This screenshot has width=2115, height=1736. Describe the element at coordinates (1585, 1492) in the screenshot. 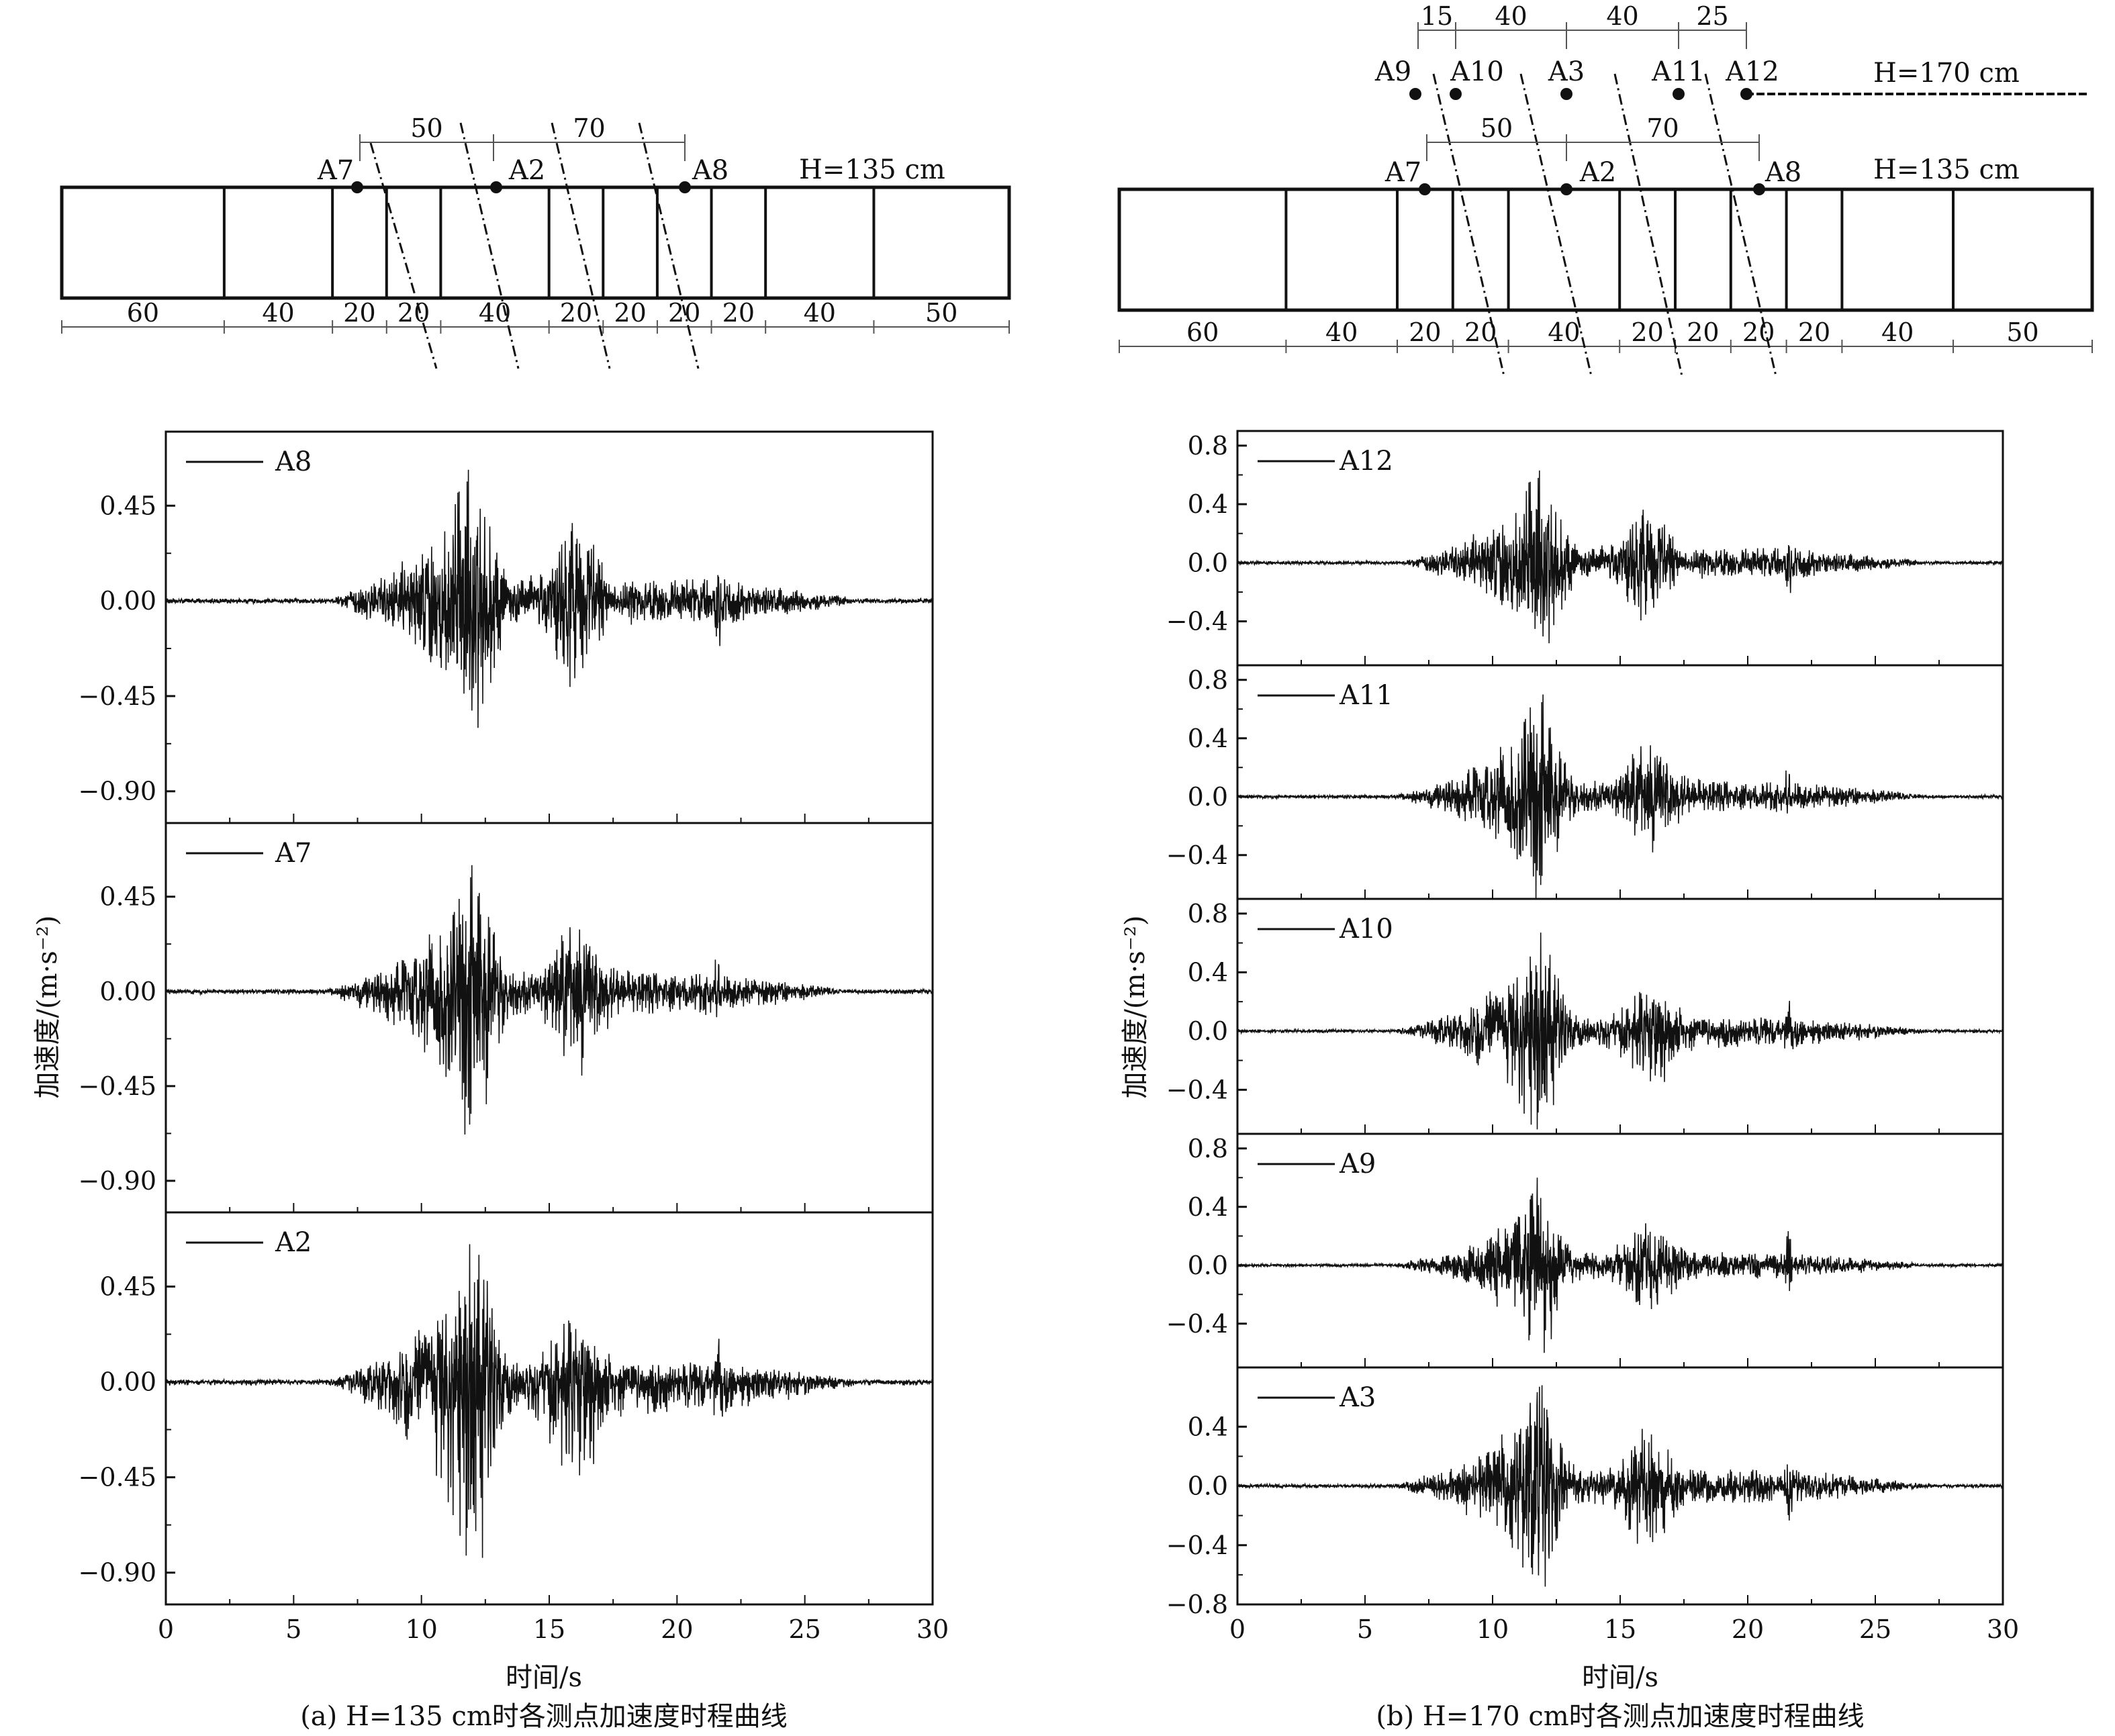

I see `subplot-A3: 0.4 0.0 −0.4 −0.8 A3` at that location.